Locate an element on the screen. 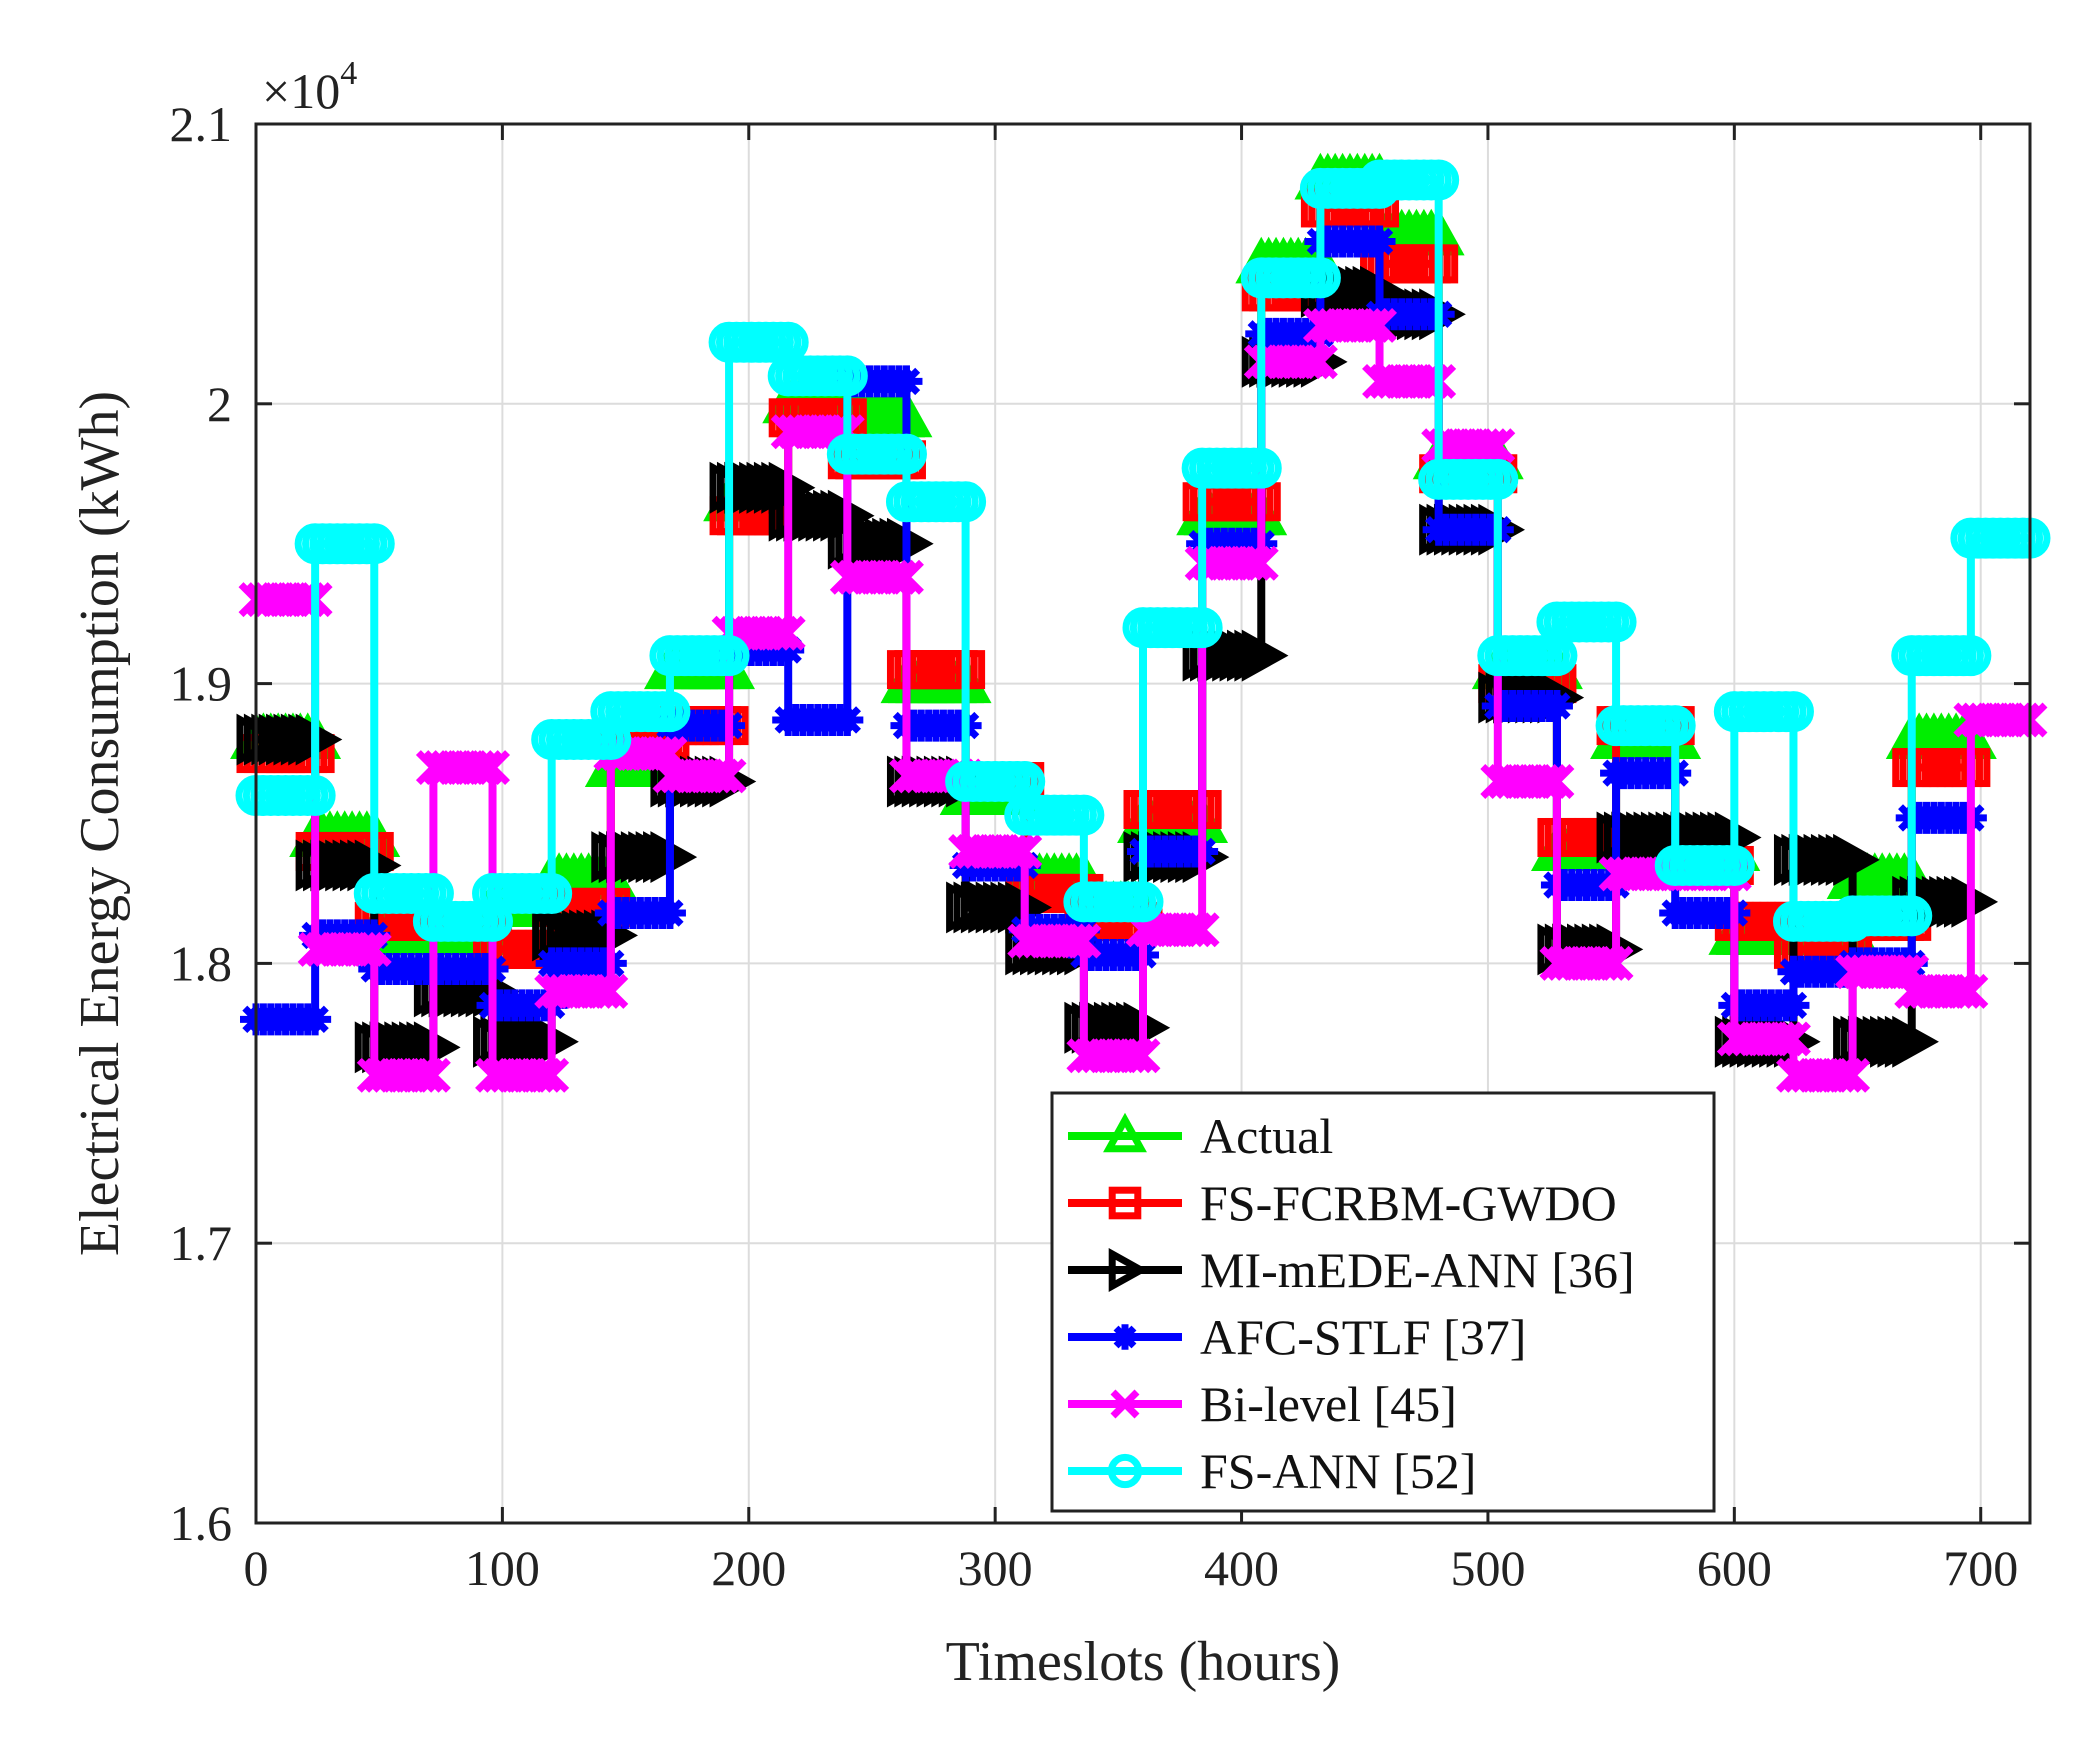  y-tick-label: 1.8 is located at coordinates (201, 963).